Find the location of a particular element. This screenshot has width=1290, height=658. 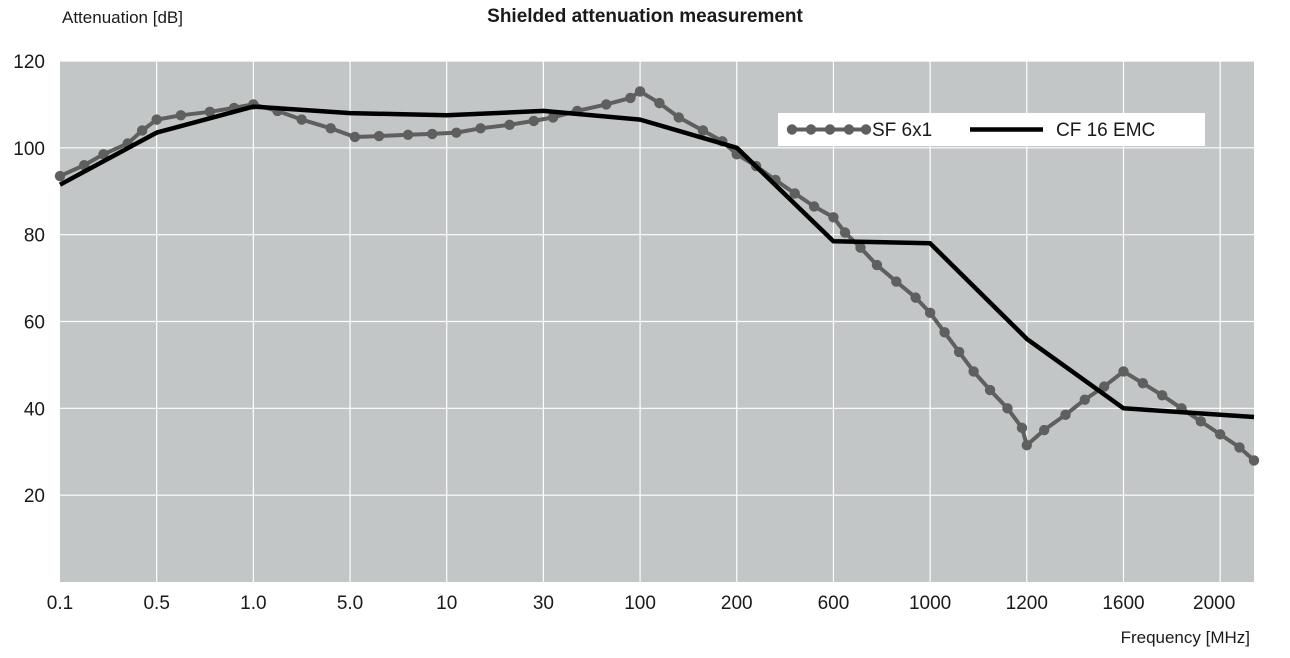

x-tick-label: 5.0 is located at coordinates (350, 603).